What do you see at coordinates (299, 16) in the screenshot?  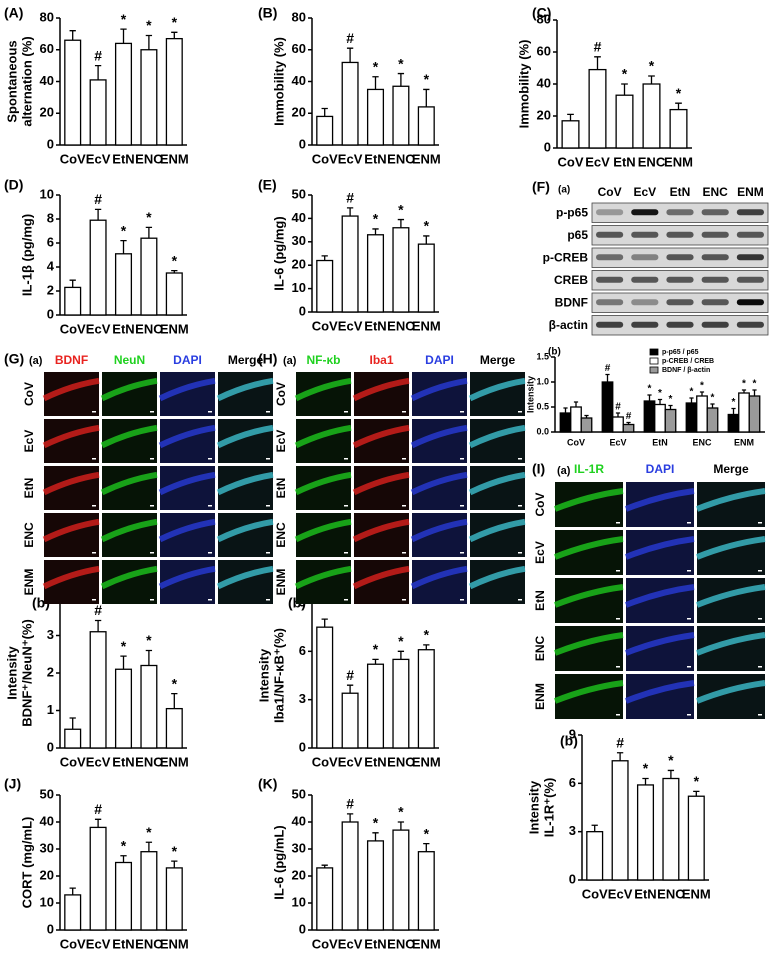 I see `y-tick-label: 80` at bounding box center [299, 16].